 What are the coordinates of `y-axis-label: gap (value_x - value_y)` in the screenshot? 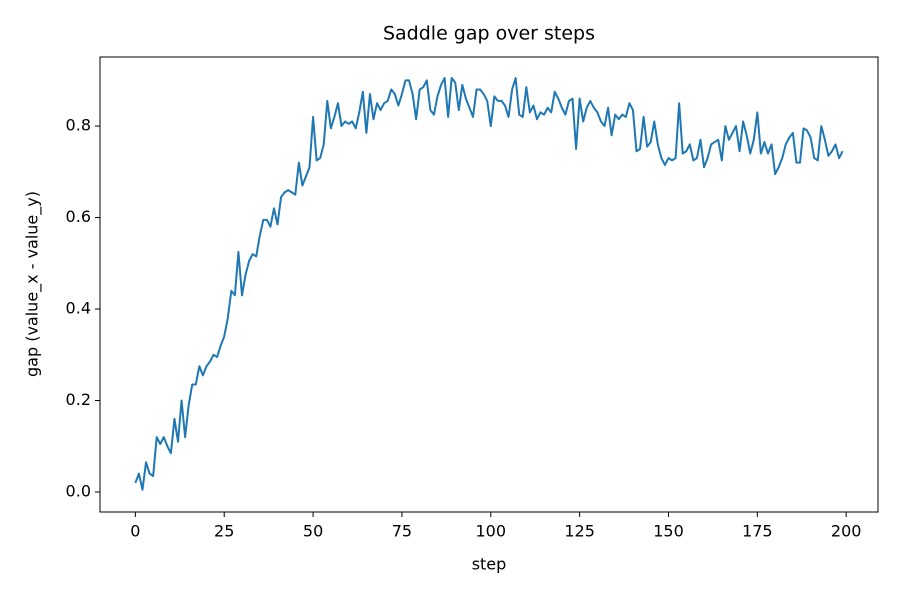 It's located at (33, 284).